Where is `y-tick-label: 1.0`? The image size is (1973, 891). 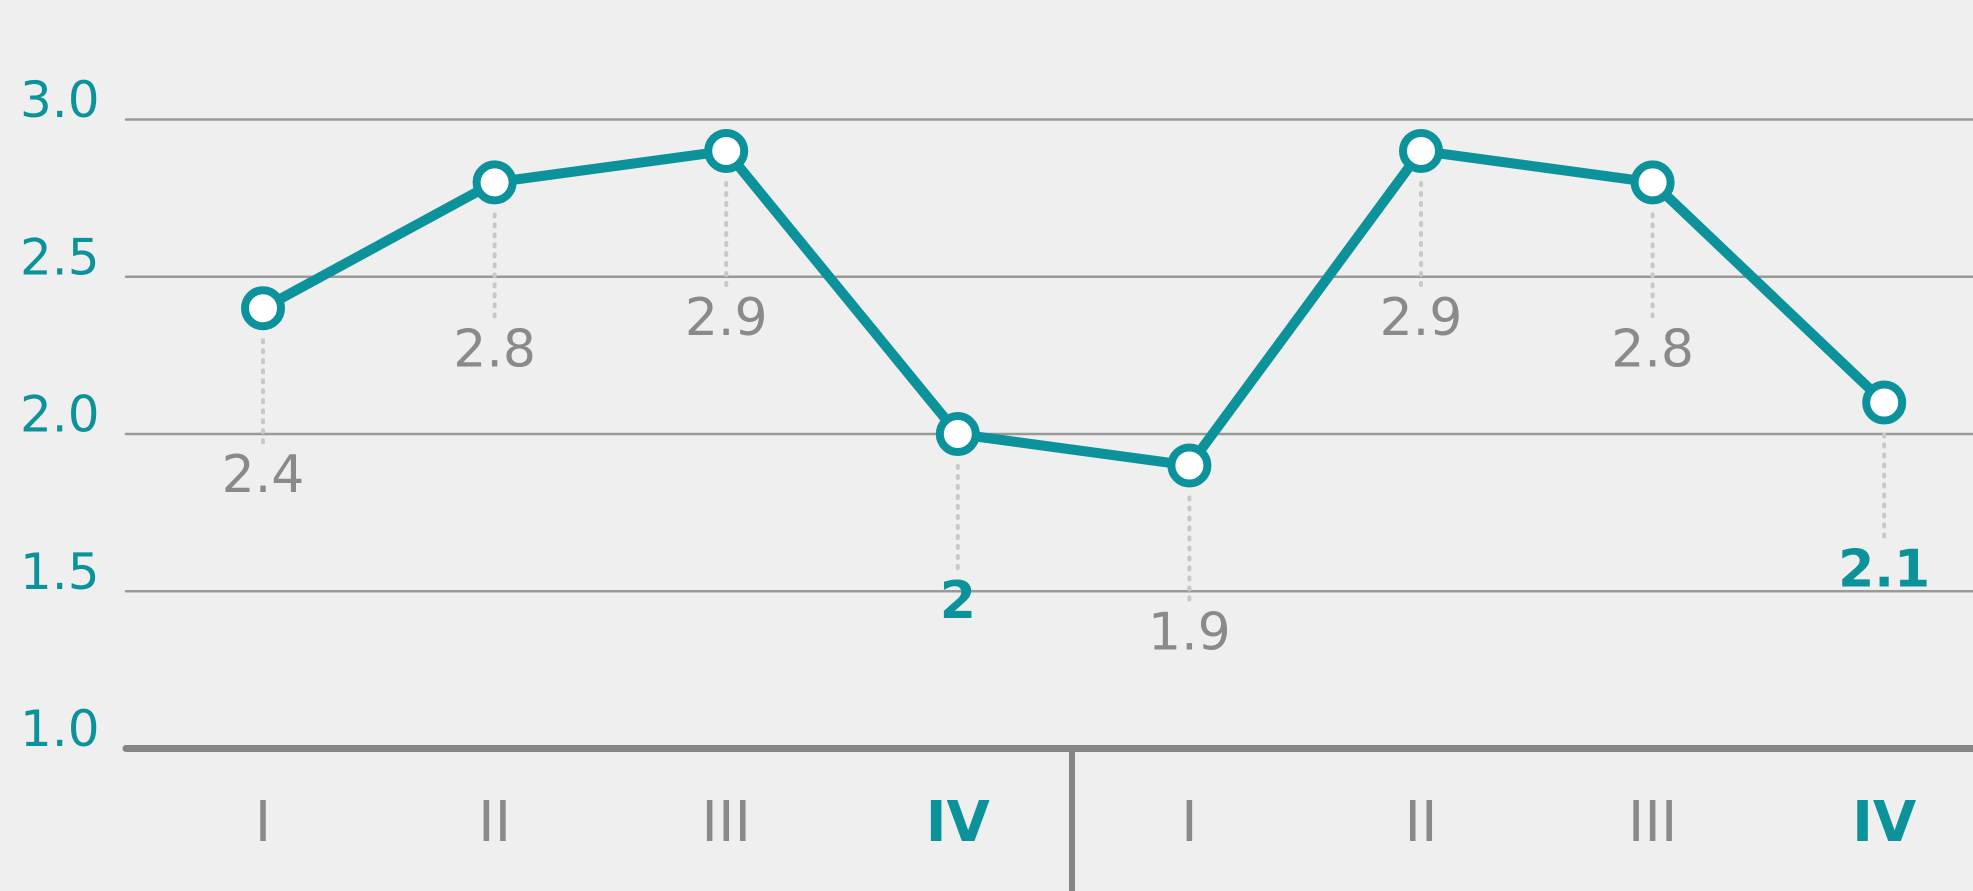
y-tick-label: 1.0 is located at coordinates (60, 729).